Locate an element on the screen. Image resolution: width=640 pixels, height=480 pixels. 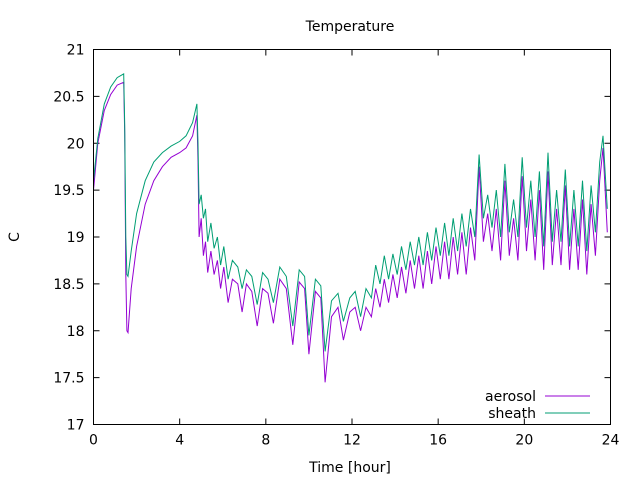
x-tick-label: 12 is located at coordinates (352, 441).